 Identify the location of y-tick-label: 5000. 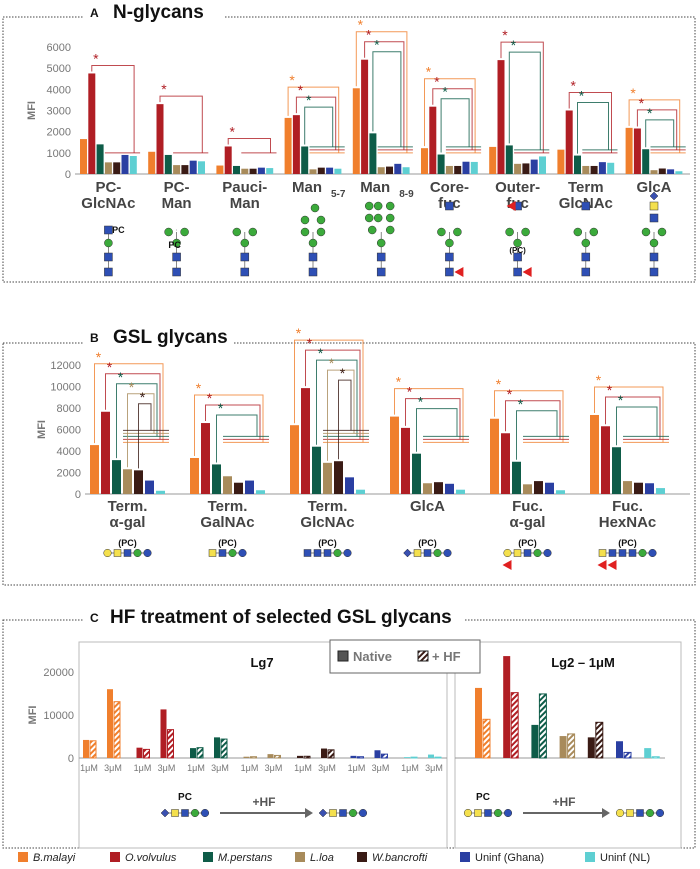
(59, 69).